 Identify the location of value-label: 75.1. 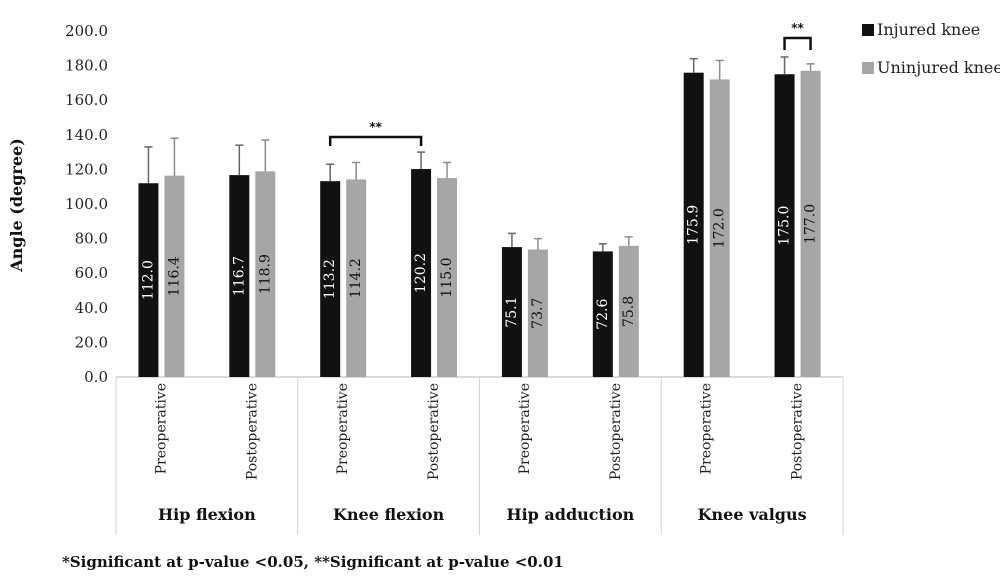
(512, 311).